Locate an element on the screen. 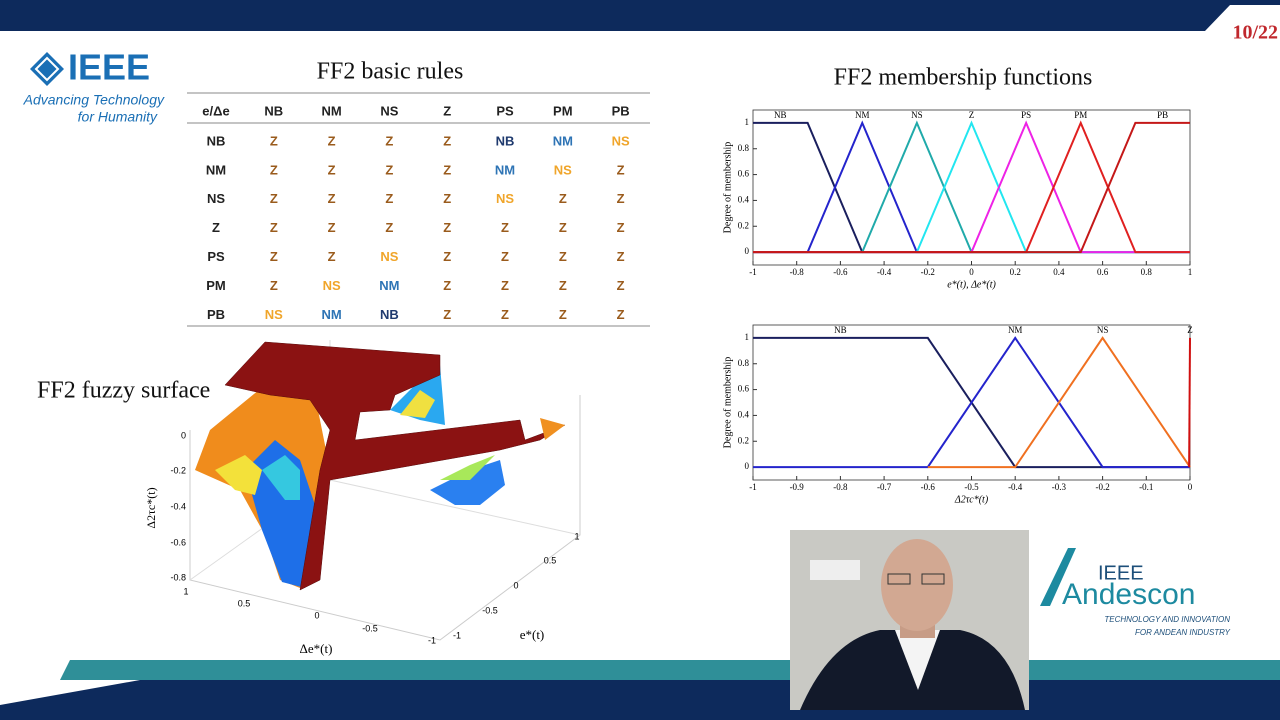 Image resolution: width=1280 pixels, height=720 pixels. row-header: NM is located at coordinates (216, 169).